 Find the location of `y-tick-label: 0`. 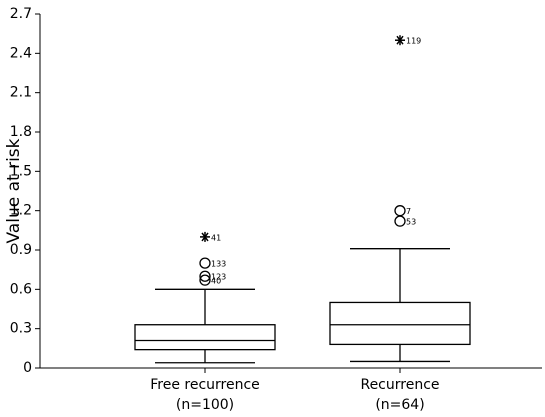

y-tick-label: 0 is located at coordinates (27, 368).